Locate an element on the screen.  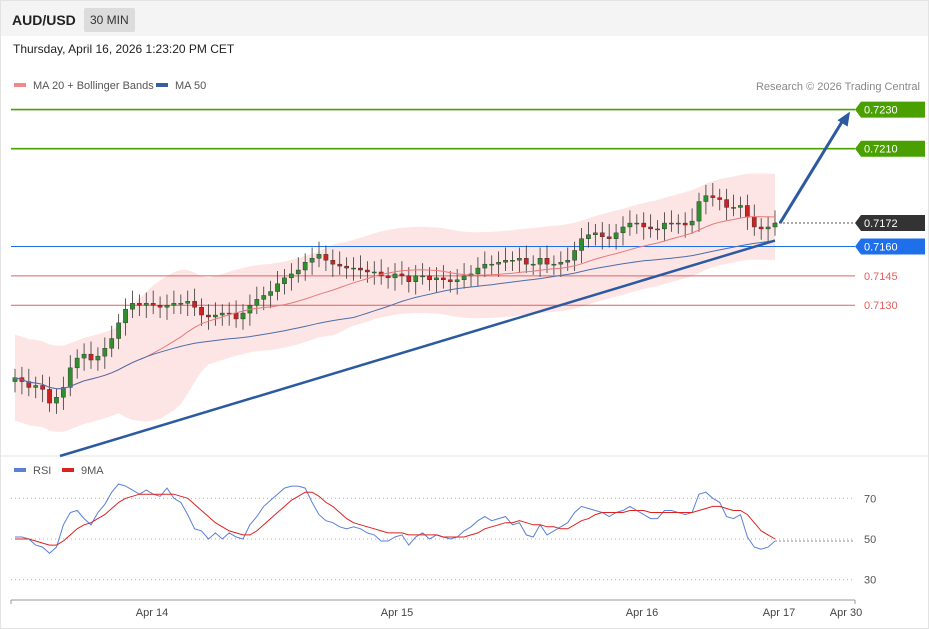
timeframe-button: 30 MIN is located at coordinates (109, 20).